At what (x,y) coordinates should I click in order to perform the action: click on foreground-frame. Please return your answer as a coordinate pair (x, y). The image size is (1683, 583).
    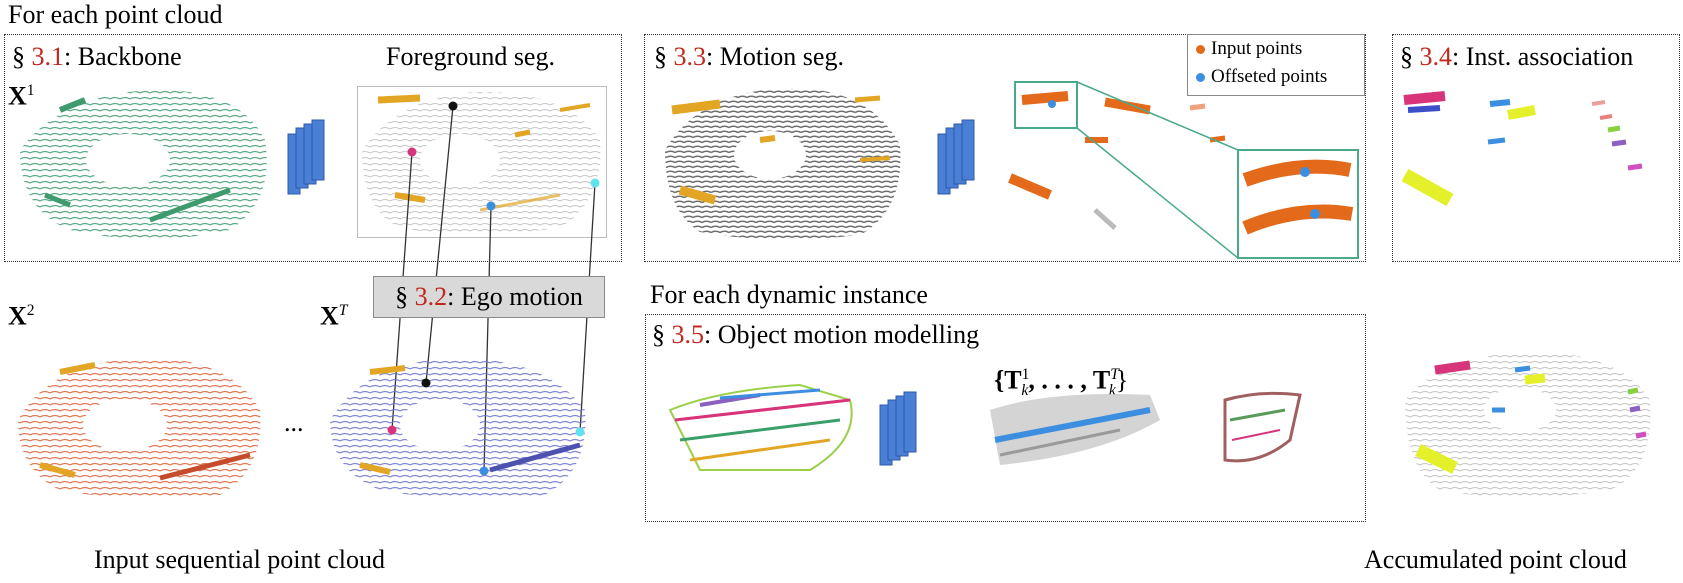
    Looking at the image, I should click on (482, 162).